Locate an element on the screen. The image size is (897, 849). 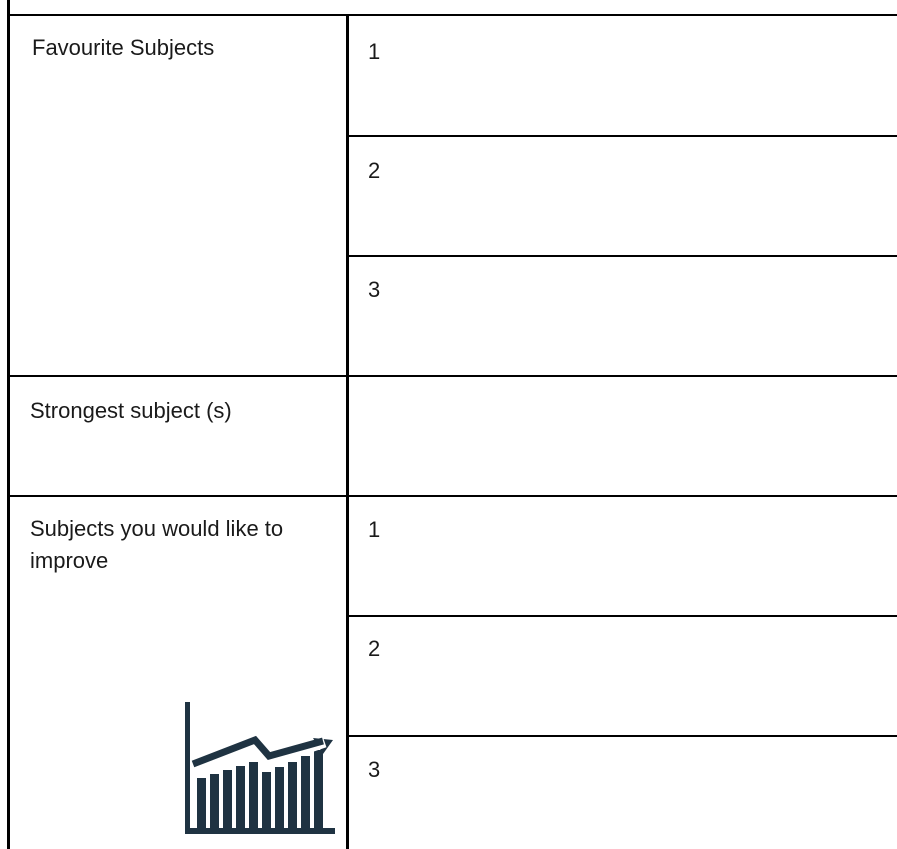
table-border-left is located at coordinates (8, 424).